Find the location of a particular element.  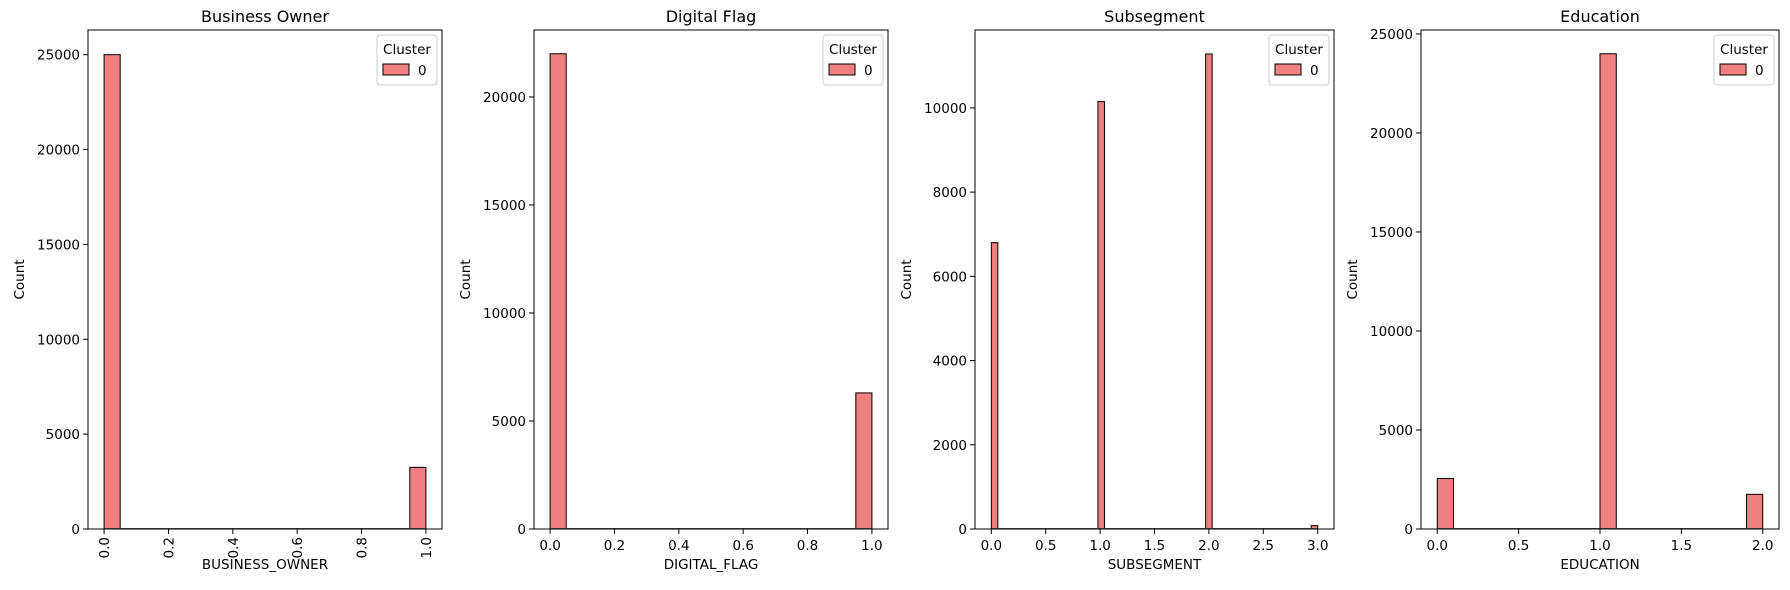

x-tick-label: 2.5 is located at coordinates (1263, 546).